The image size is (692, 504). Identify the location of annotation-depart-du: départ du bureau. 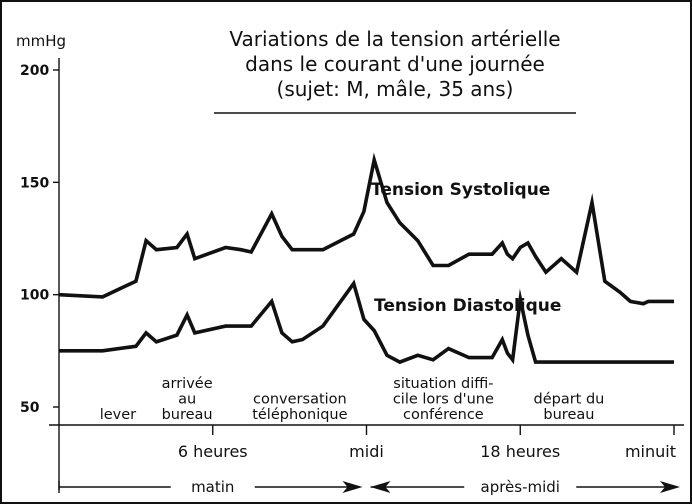
(569, 408).